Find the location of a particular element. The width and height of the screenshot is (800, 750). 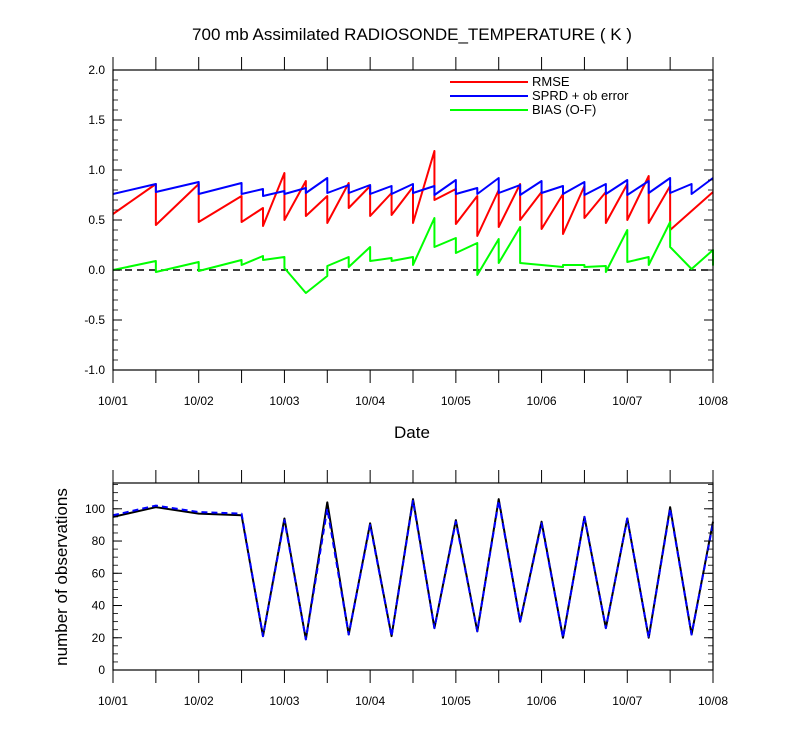

legend-label: SPRD + ob error is located at coordinates (580, 95).